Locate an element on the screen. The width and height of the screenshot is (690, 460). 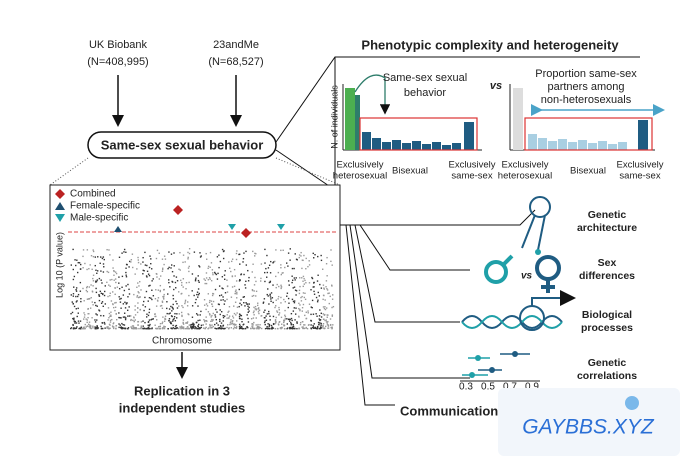
icon-sex is located at coordinates (522, 273).